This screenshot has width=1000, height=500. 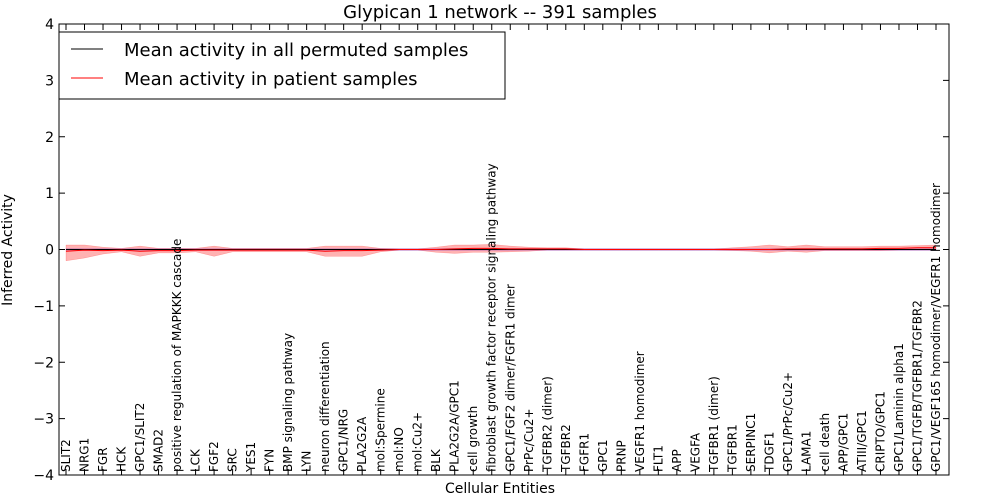 I want to click on x-tick-label: LAMA1, so click(x=806, y=451).